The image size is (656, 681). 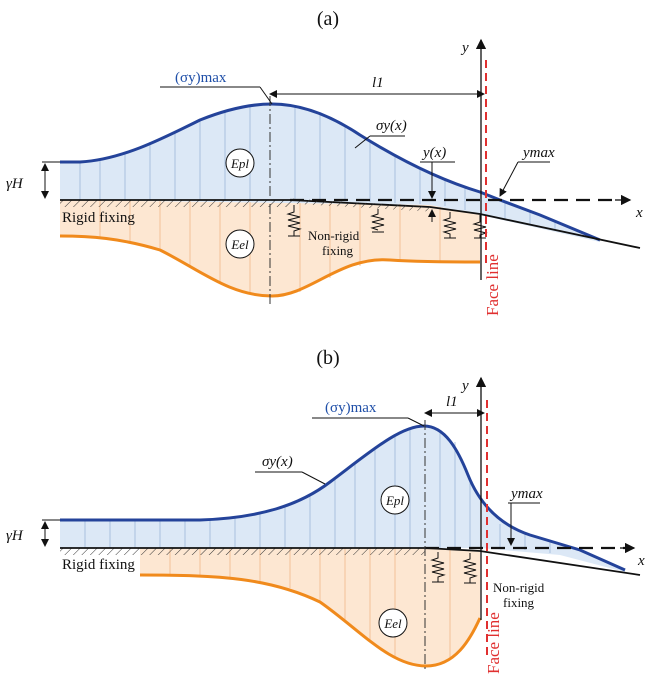 What do you see at coordinates (338, 250) in the screenshot?
I see `panel-a-nonrigid-label-2: fixing` at bounding box center [338, 250].